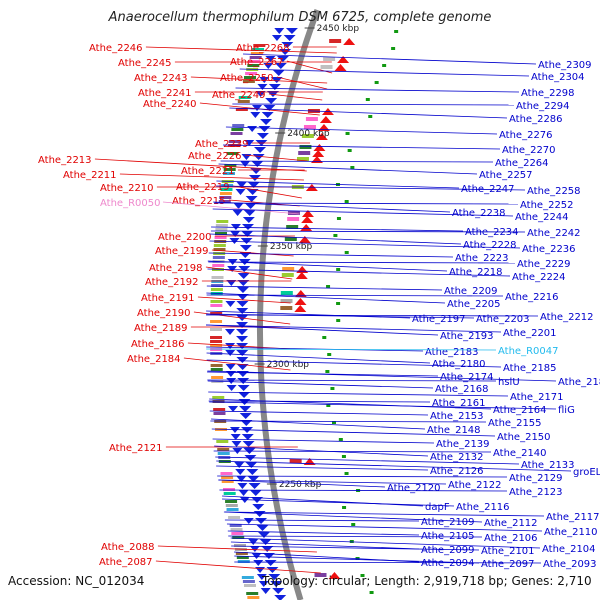 The height and width of the screenshot is (600, 600). I want to click on left-gene-label: Athe_2088, so click(128, 547).